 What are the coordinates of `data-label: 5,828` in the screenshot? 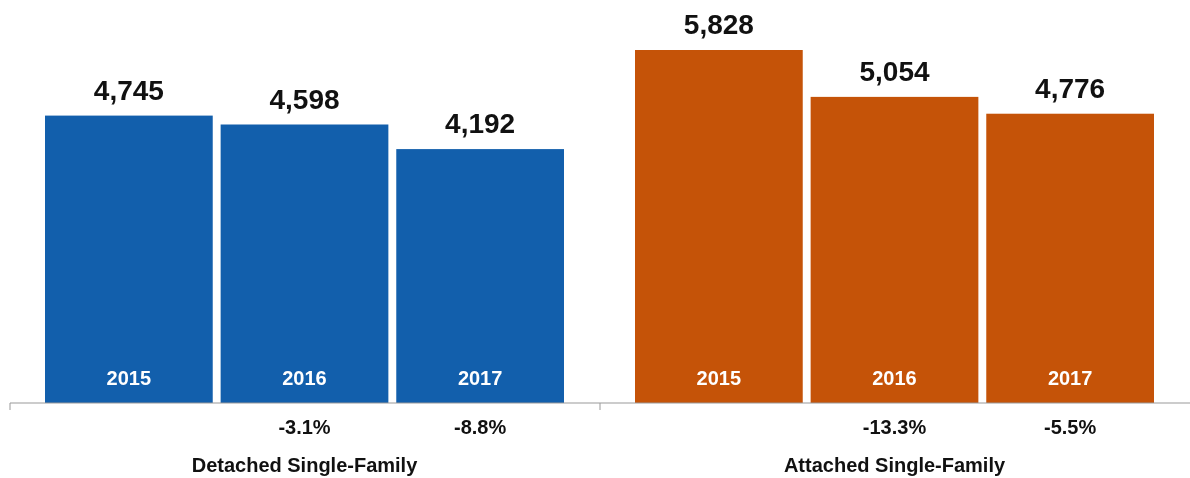 It's located at (718, 24).